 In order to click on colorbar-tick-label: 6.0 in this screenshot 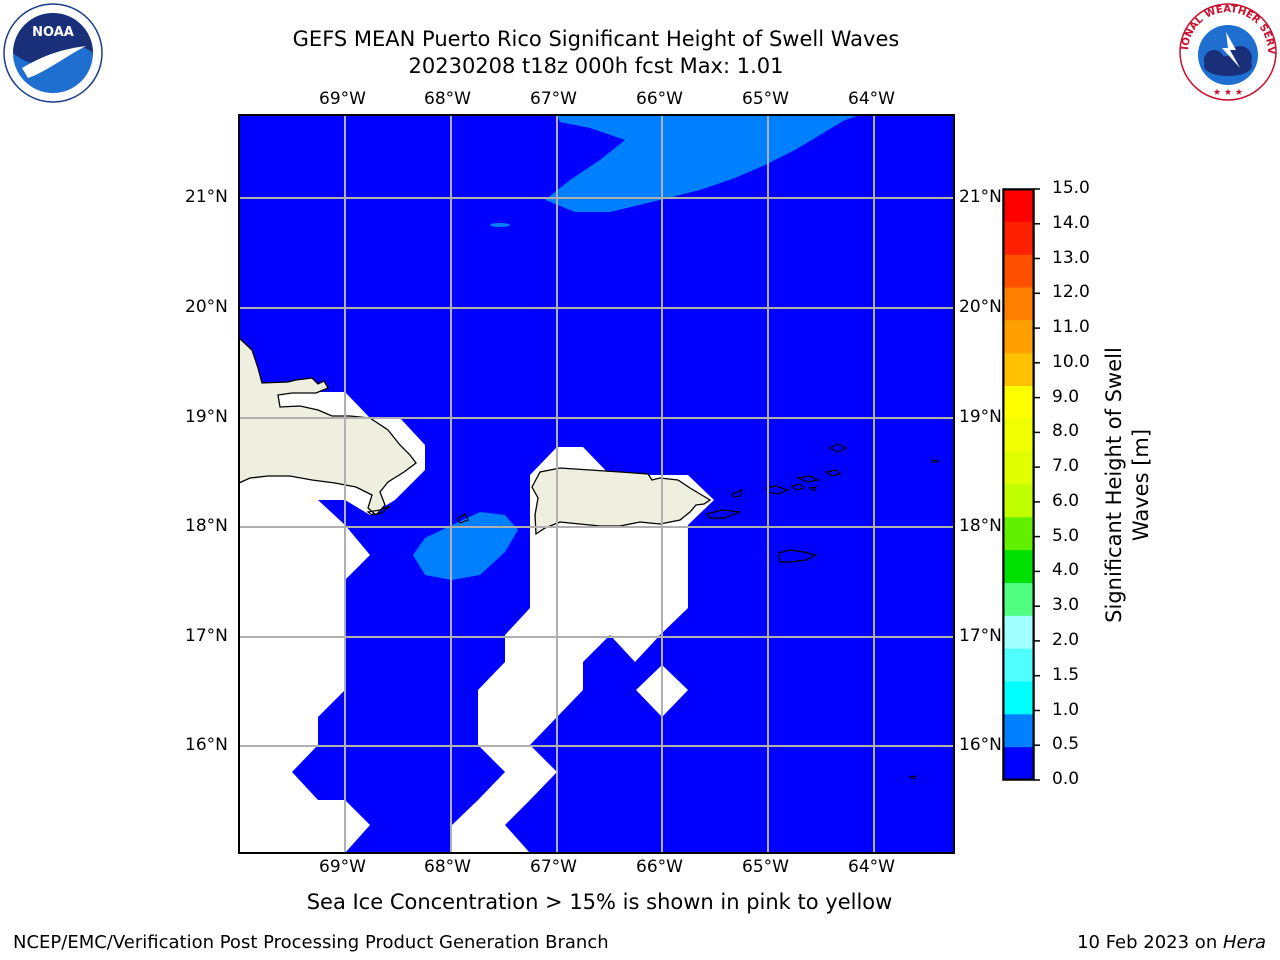, I will do `click(1066, 500)`.